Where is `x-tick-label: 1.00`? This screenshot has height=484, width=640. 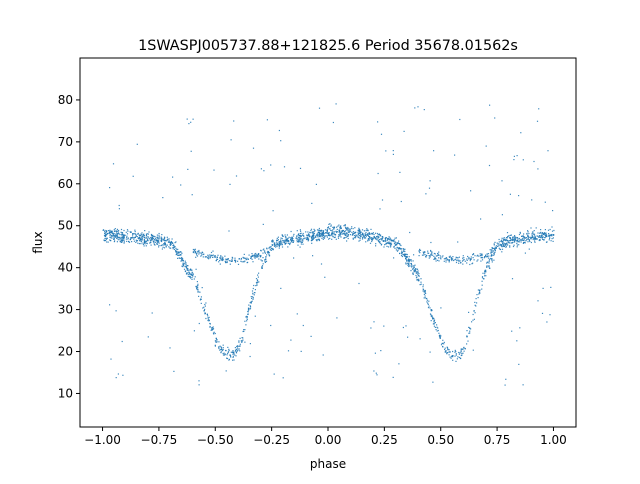
x-tick-label: 1.00 is located at coordinates (553, 440).